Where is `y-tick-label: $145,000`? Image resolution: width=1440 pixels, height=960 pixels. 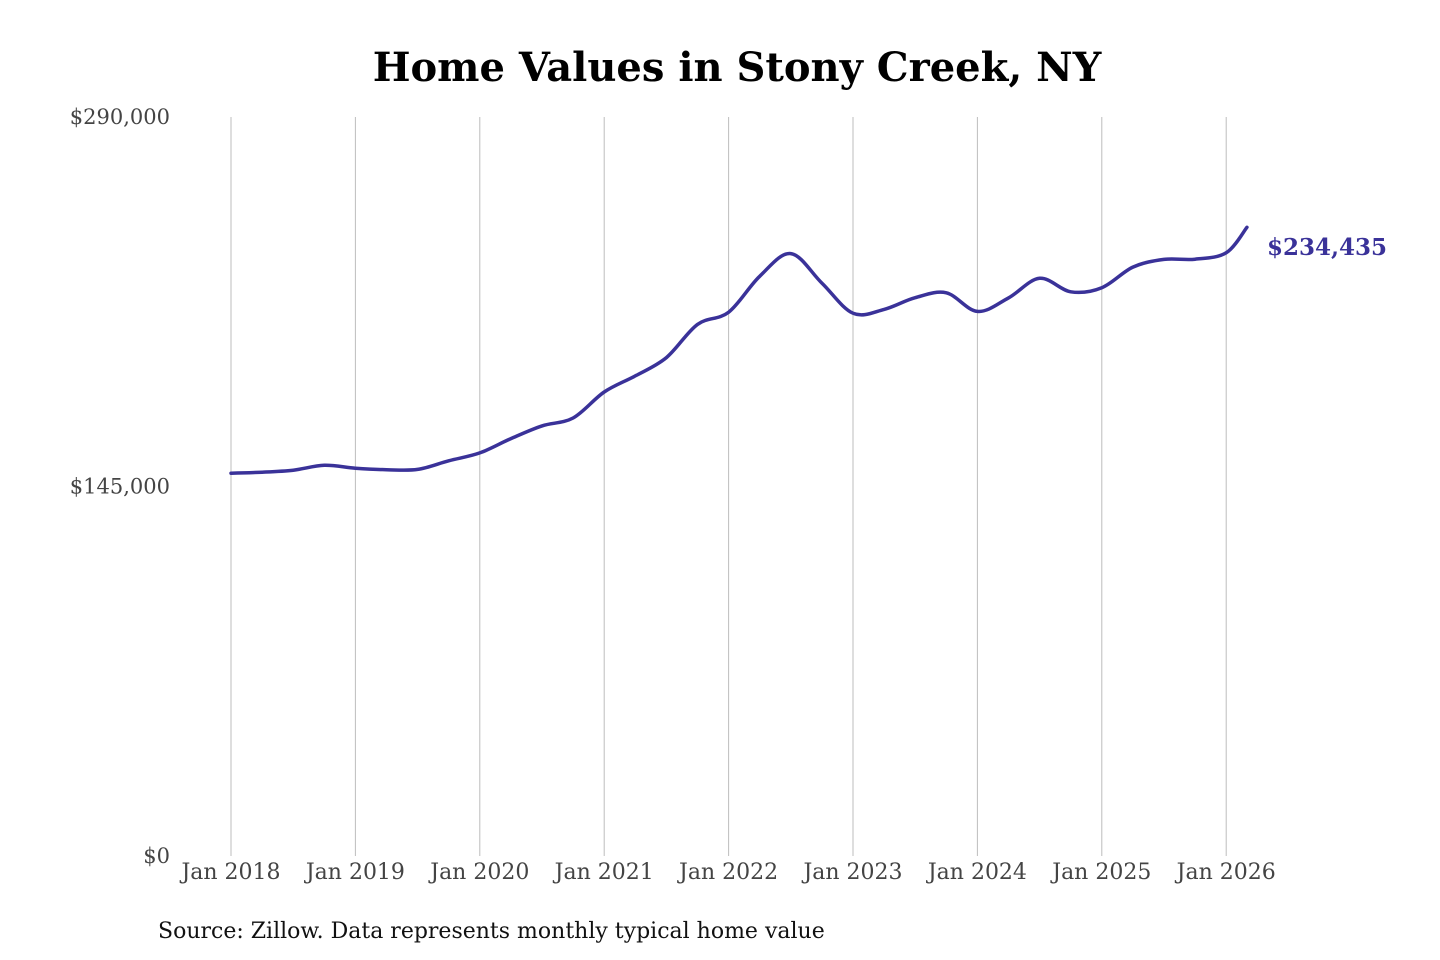 y-tick-label: $145,000 is located at coordinates (120, 487).